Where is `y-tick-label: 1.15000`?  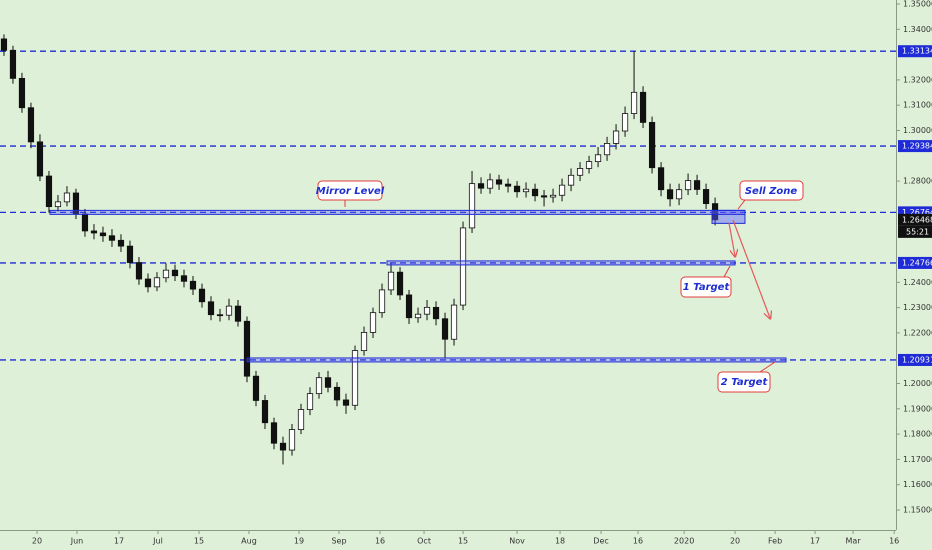
y-tick-label: 1.15000 is located at coordinates (917, 510).